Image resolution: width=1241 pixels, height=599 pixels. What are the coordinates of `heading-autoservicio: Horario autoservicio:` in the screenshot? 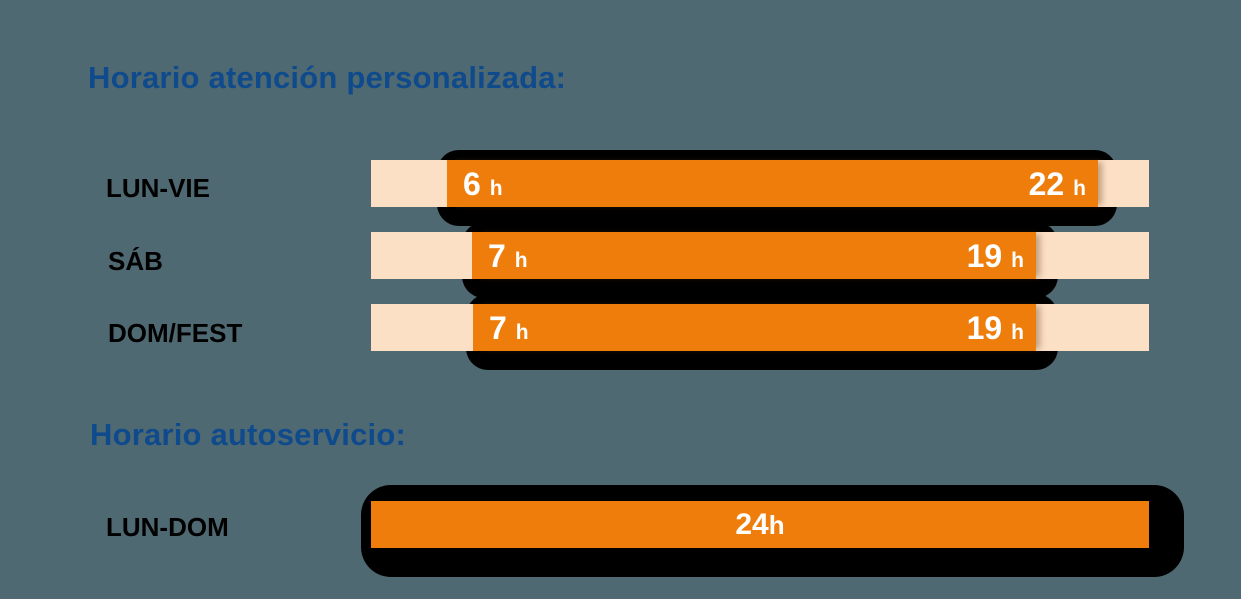 It's located at (248, 434).